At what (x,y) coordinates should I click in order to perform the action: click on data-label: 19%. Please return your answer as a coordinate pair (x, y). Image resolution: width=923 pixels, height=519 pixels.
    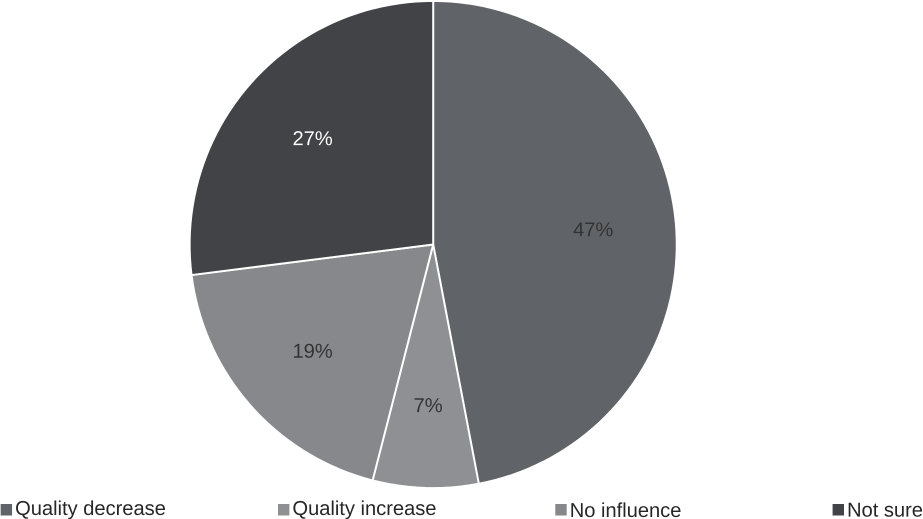
    Looking at the image, I should click on (313, 351).